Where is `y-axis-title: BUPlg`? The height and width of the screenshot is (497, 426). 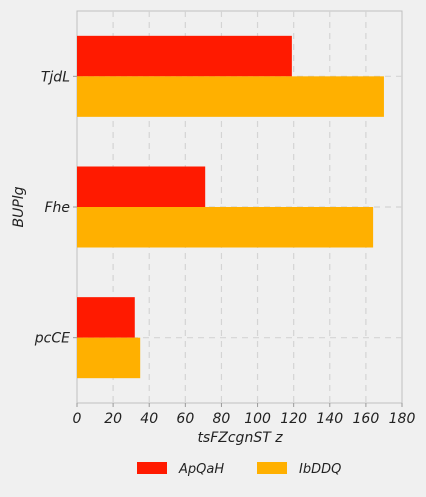
y-axis-title: BUPlg is located at coordinates (19, 206).